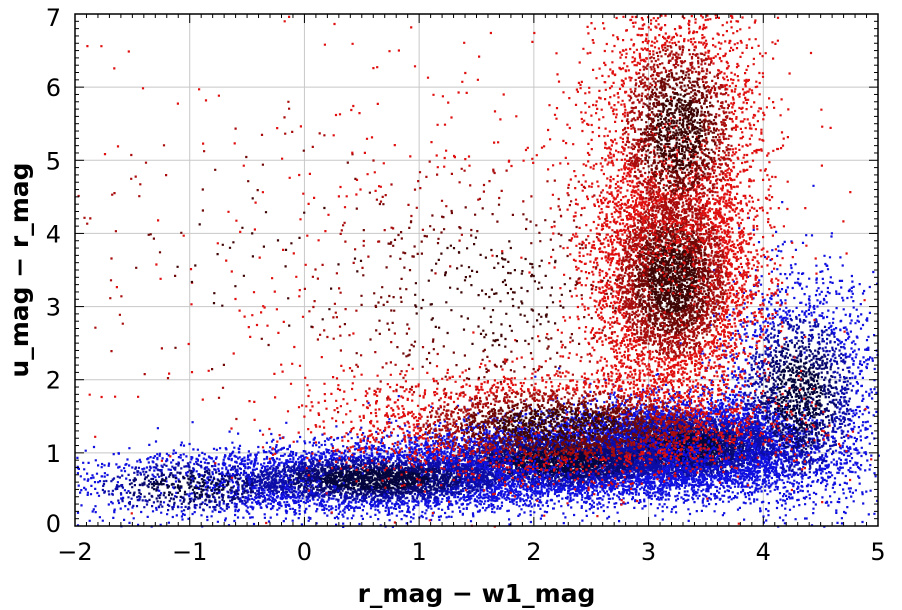 This screenshot has height=610, width=902. I want to click on y-tick-label: 6, so click(53, 88).